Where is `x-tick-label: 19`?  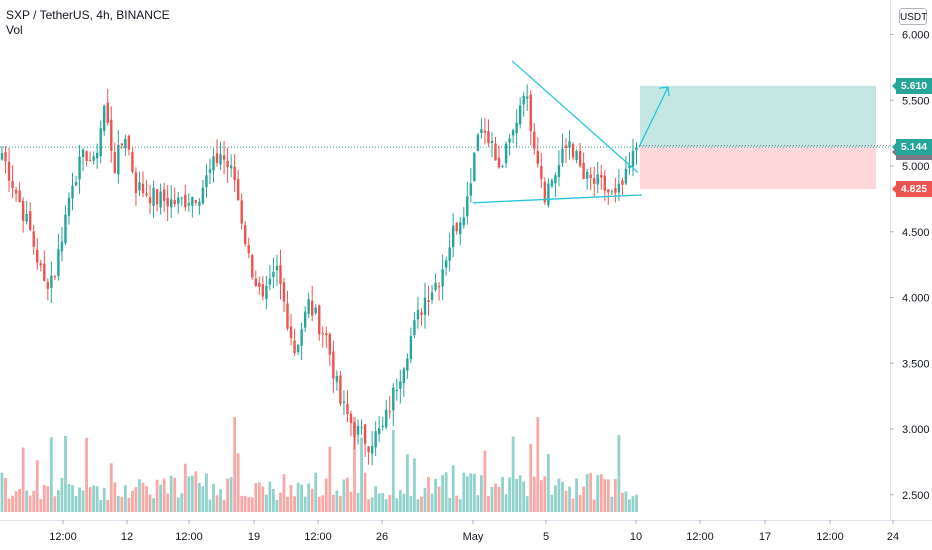
x-tick-label: 19 is located at coordinates (254, 537).